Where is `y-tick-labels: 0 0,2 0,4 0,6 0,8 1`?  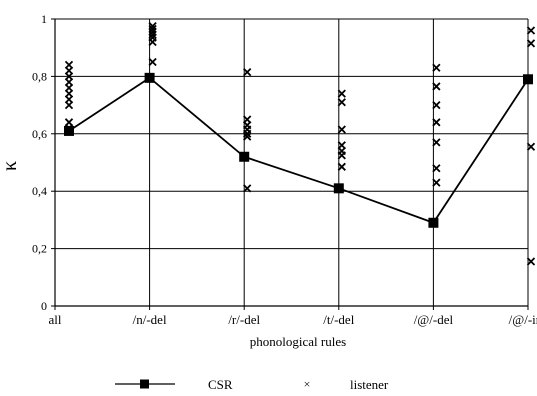
y-tick-labels: 0 0,2 0,4 0,6 0,8 1 is located at coordinates (39, 162).